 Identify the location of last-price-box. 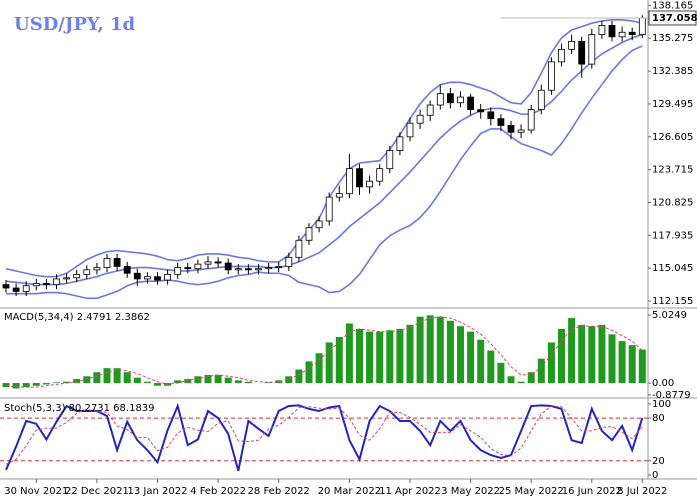
(672, 18).